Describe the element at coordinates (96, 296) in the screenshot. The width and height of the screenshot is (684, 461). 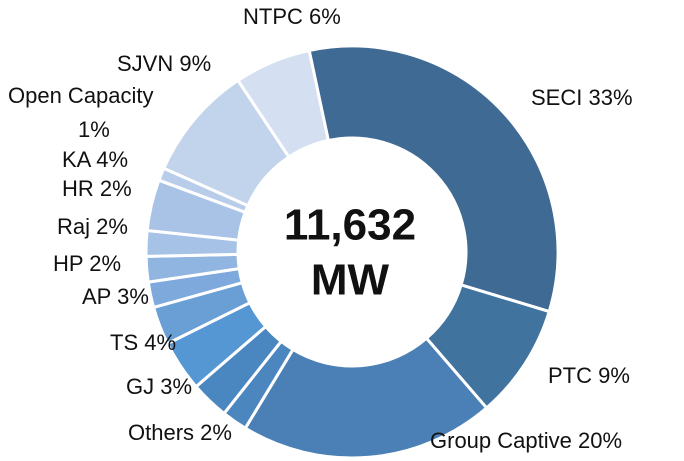
I see `slice-name: AP` at that location.